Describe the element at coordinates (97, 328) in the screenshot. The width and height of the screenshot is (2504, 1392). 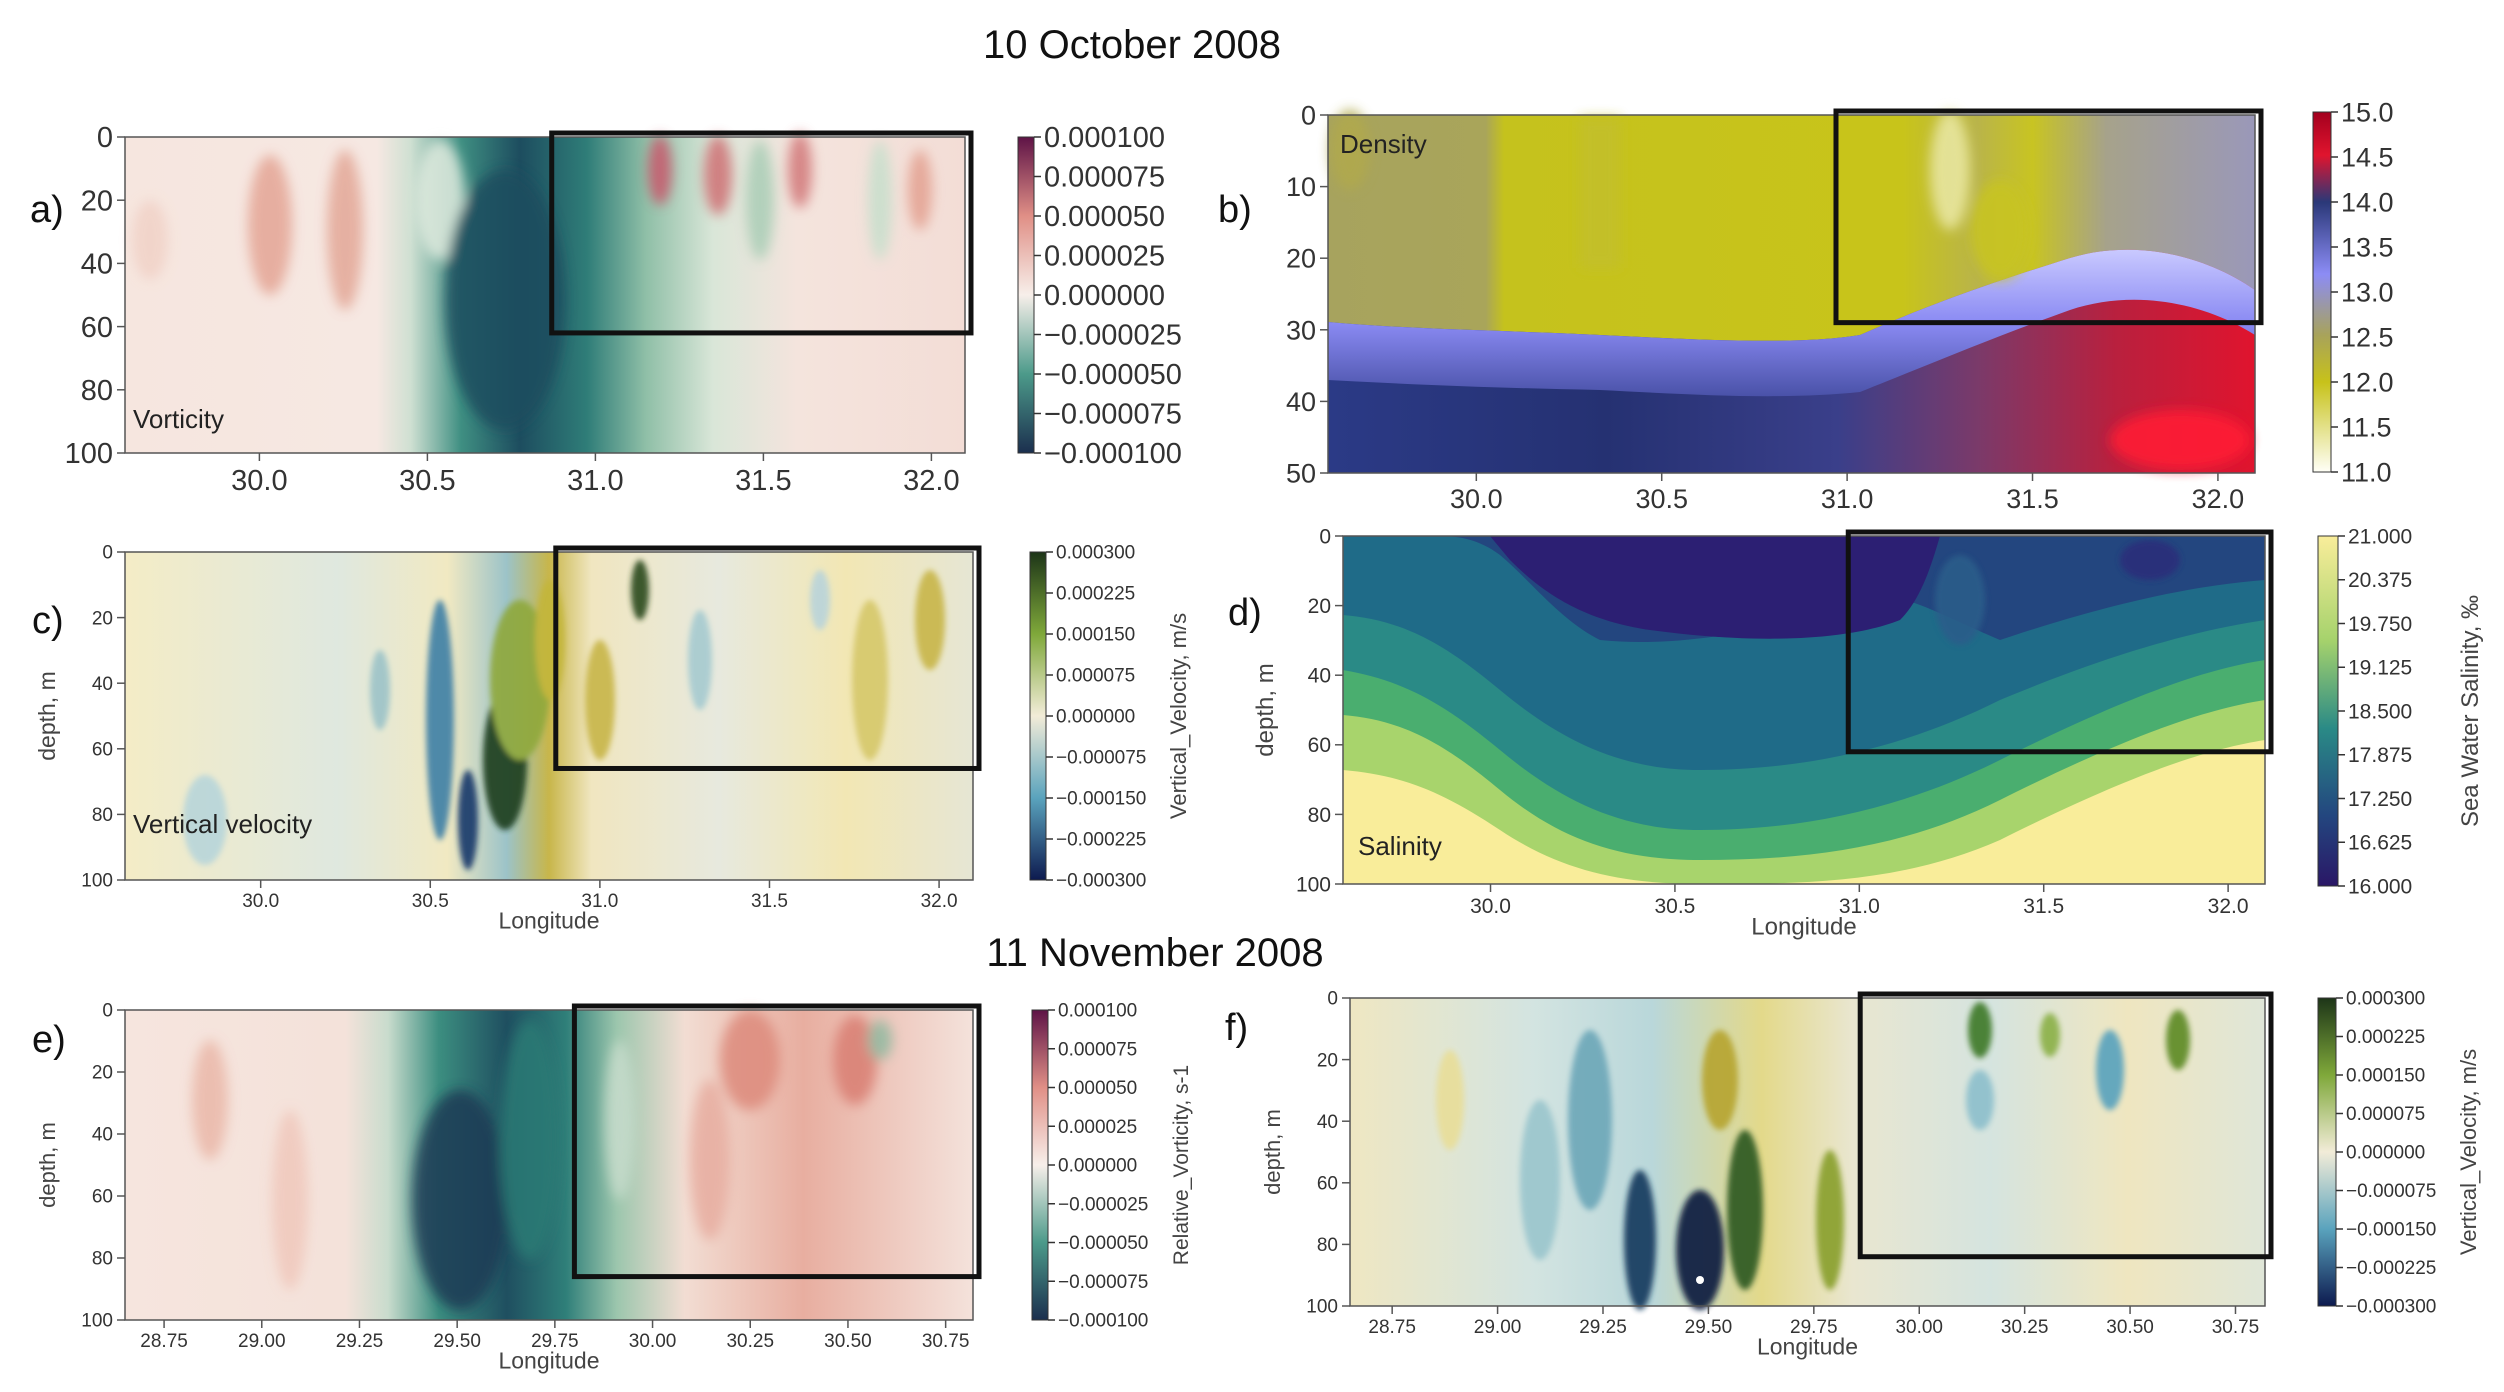
I see `panel-a-y-tick-label: 60` at that location.